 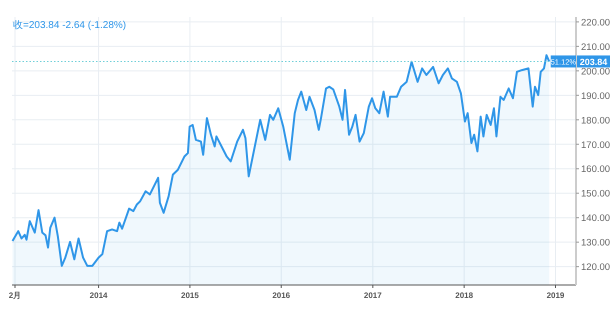 What do you see at coordinates (15, 295) in the screenshot?
I see `x-tick-label: 2月` at bounding box center [15, 295].